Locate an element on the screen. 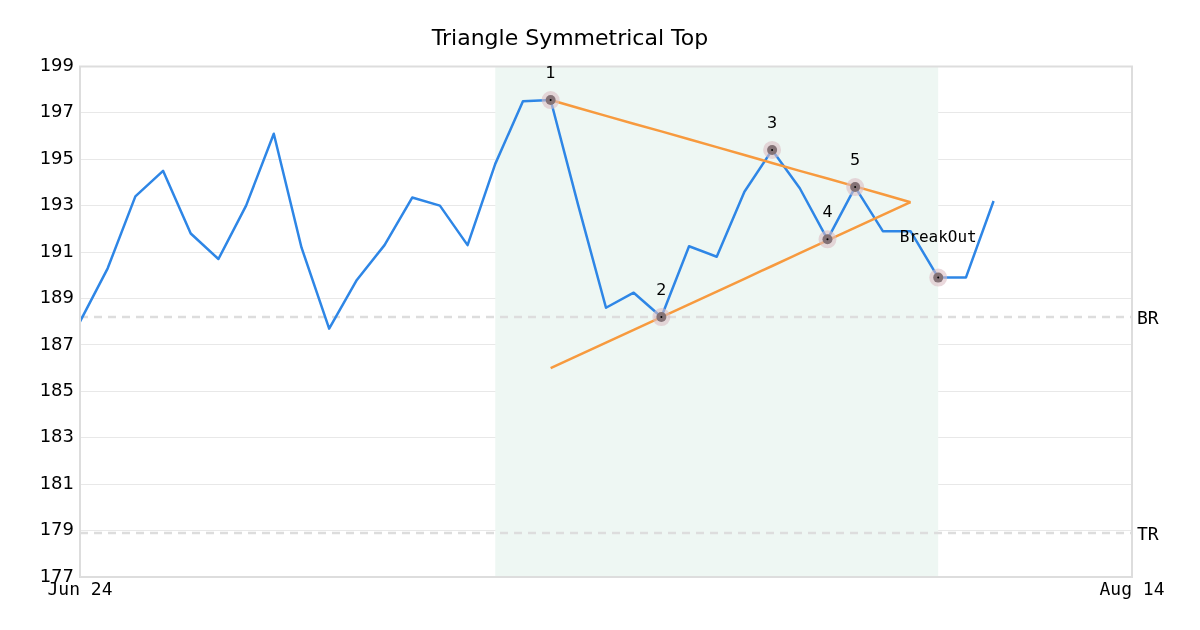 The image size is (1200, 630). y-tick-label: 179 is located at coordinates (56, 529).